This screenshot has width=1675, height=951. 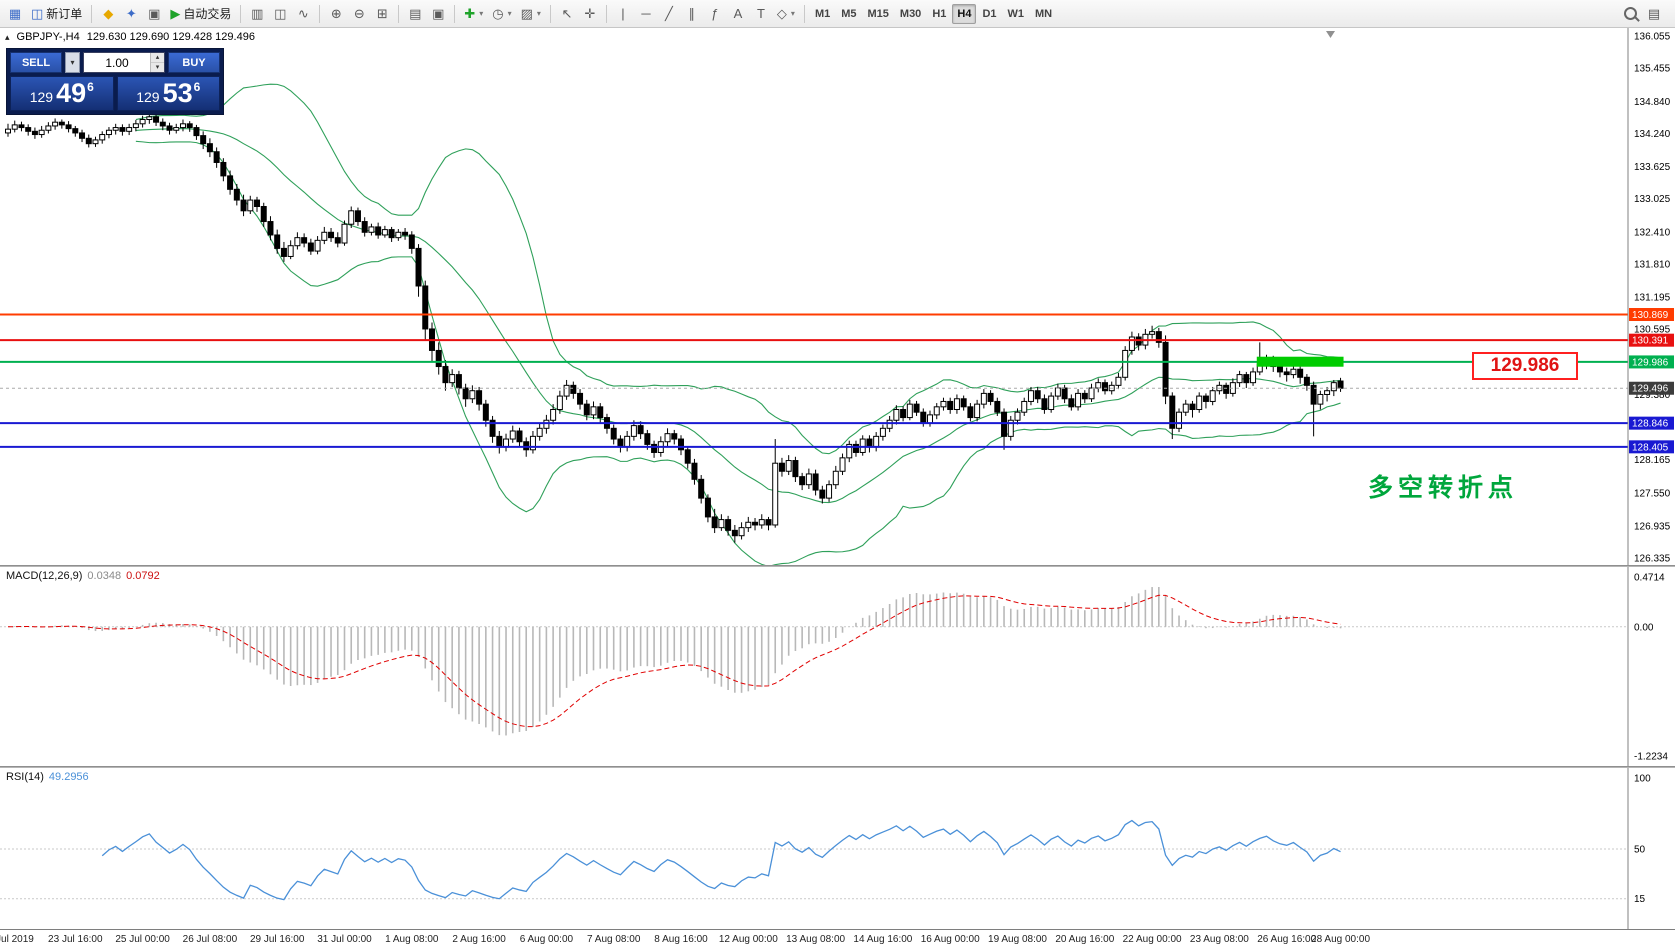 I want to click on time-axis-label: 14 Aug 16:00, so click(x=883, y=939).